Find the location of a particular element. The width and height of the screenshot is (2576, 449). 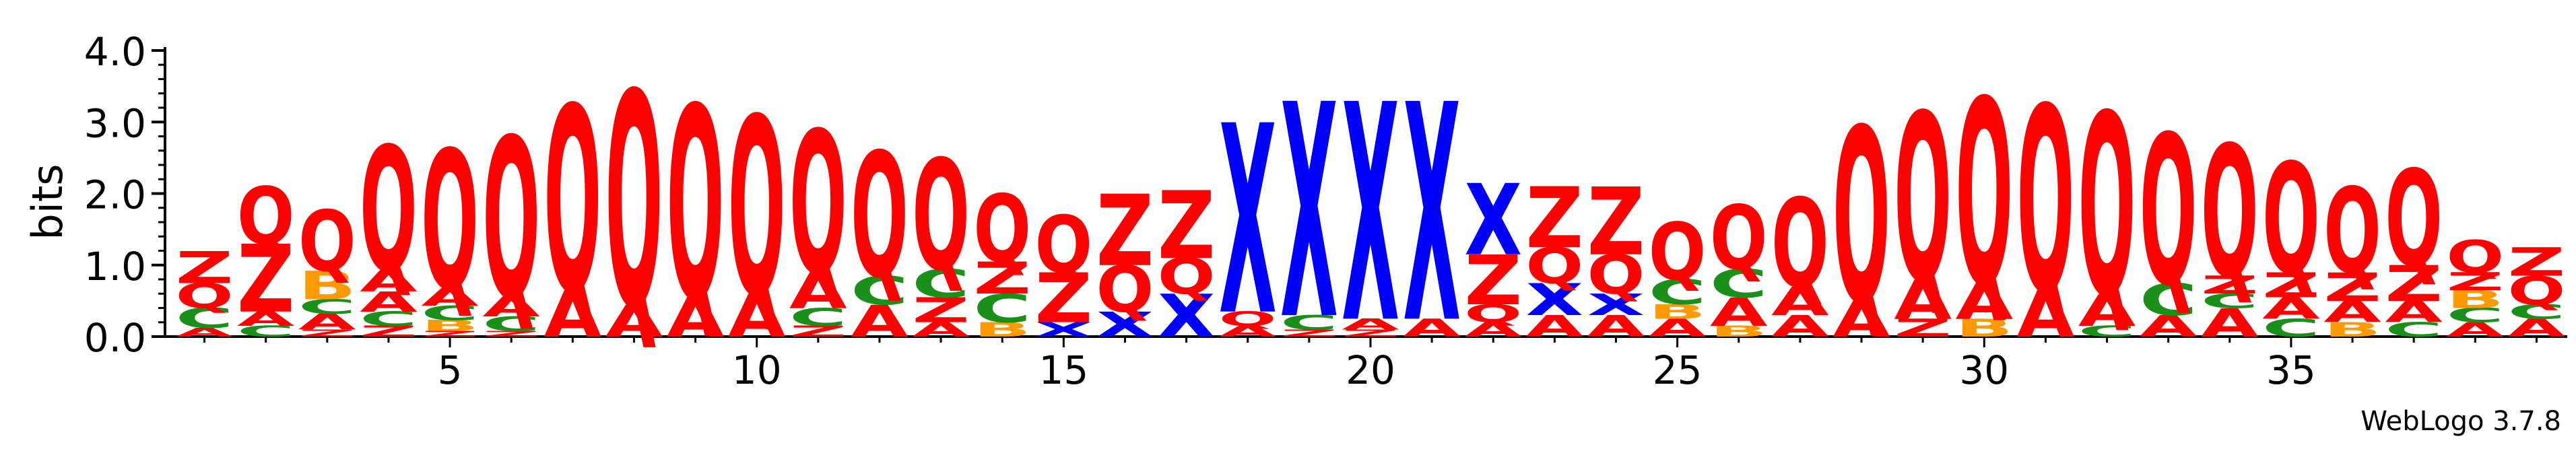

x-tick-label: 15 is located at coordinates (1063, 370).